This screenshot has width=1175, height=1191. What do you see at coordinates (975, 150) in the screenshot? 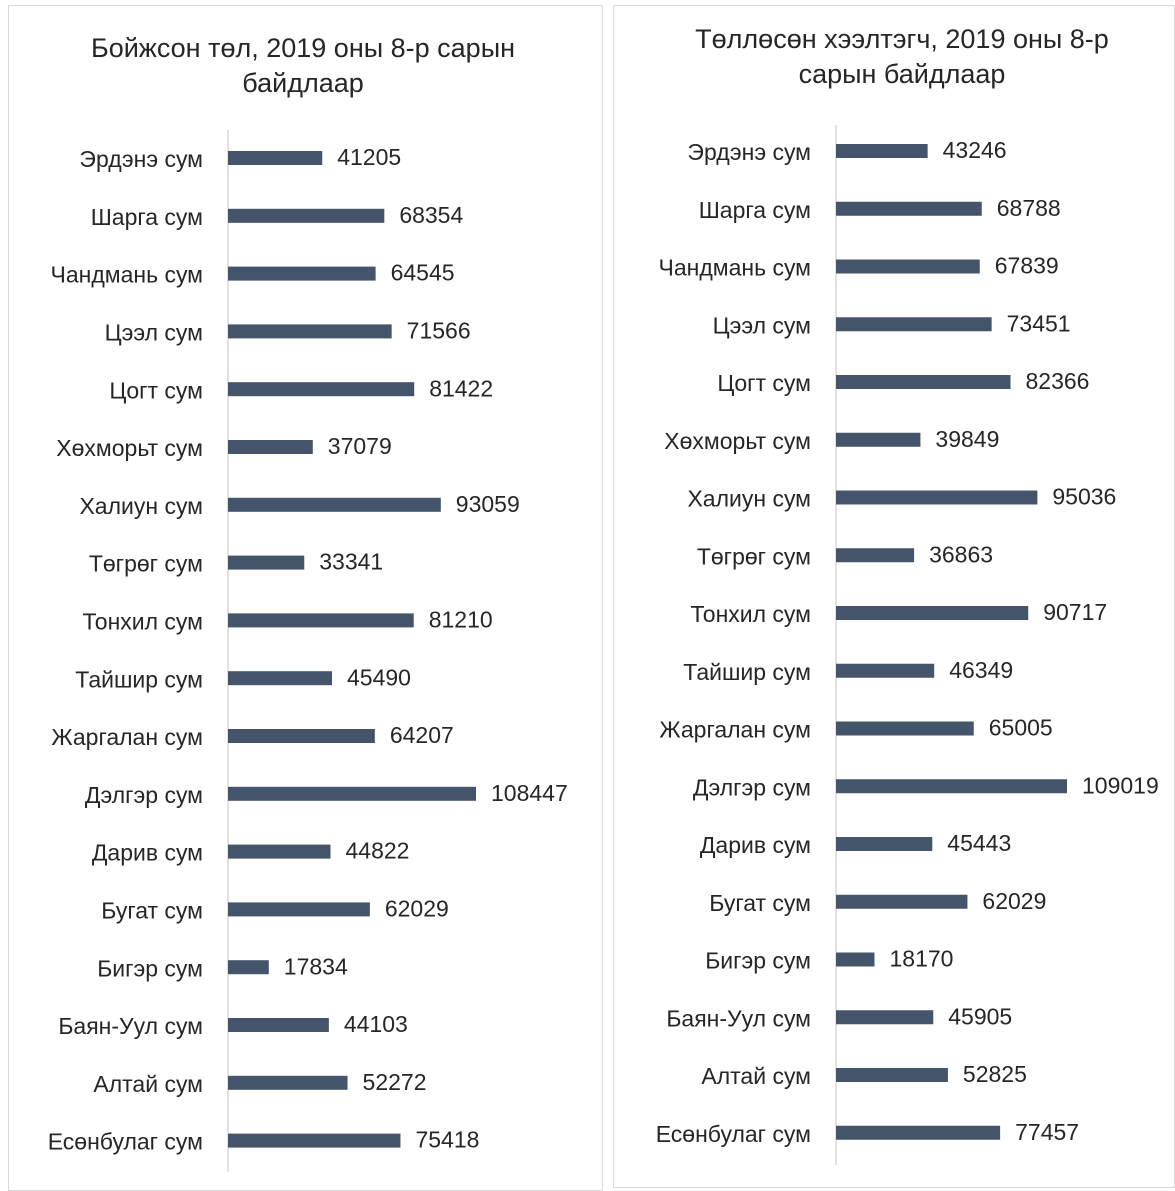
I see `value-label: 43246` at bounding box center [975, 150].